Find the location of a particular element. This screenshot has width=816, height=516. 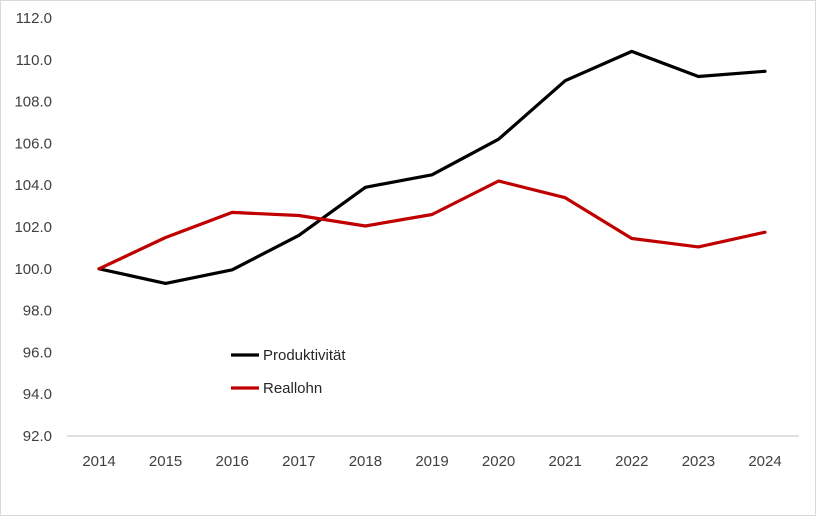

y-tick-label: 104.0 is located at coordinates (33, 185).